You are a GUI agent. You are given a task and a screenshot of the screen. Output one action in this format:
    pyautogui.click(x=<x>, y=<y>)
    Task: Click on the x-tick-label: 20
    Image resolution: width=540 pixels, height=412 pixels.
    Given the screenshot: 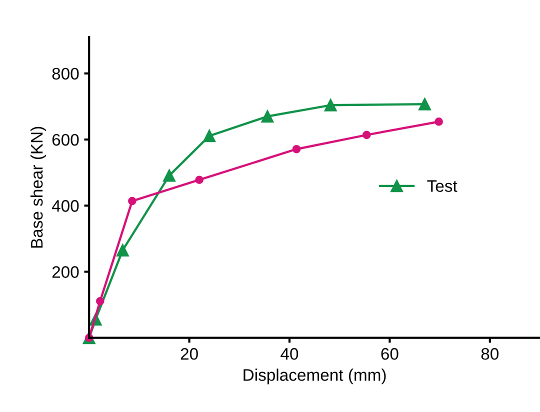 What is the action you would take?
    pyautogui.click(x=189, y=354)
    